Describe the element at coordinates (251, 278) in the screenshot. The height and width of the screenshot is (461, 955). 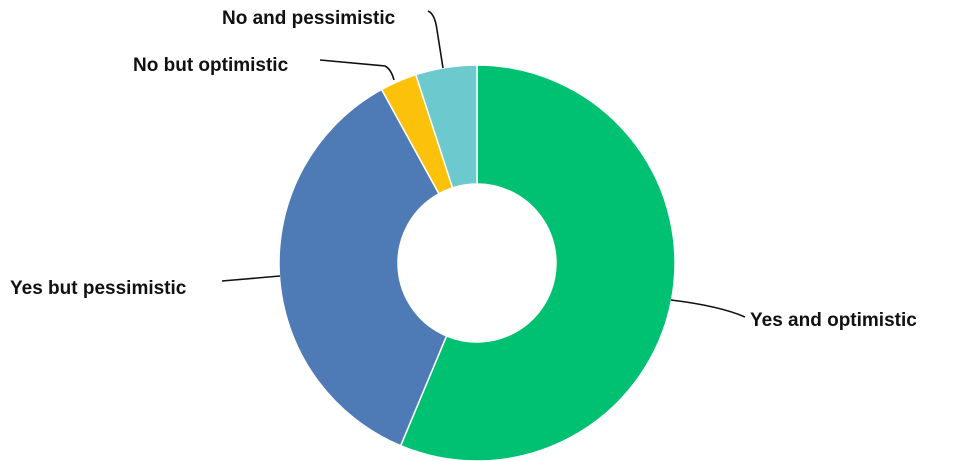
I see `leader-line-yes-but-pessimistic` at that location.